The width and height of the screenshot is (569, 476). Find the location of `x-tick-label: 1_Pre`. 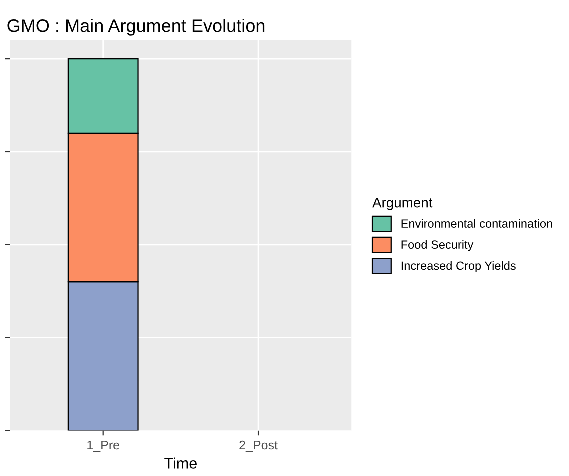

x-tick-label: 1_Pre is located at coordinates (104, 446).